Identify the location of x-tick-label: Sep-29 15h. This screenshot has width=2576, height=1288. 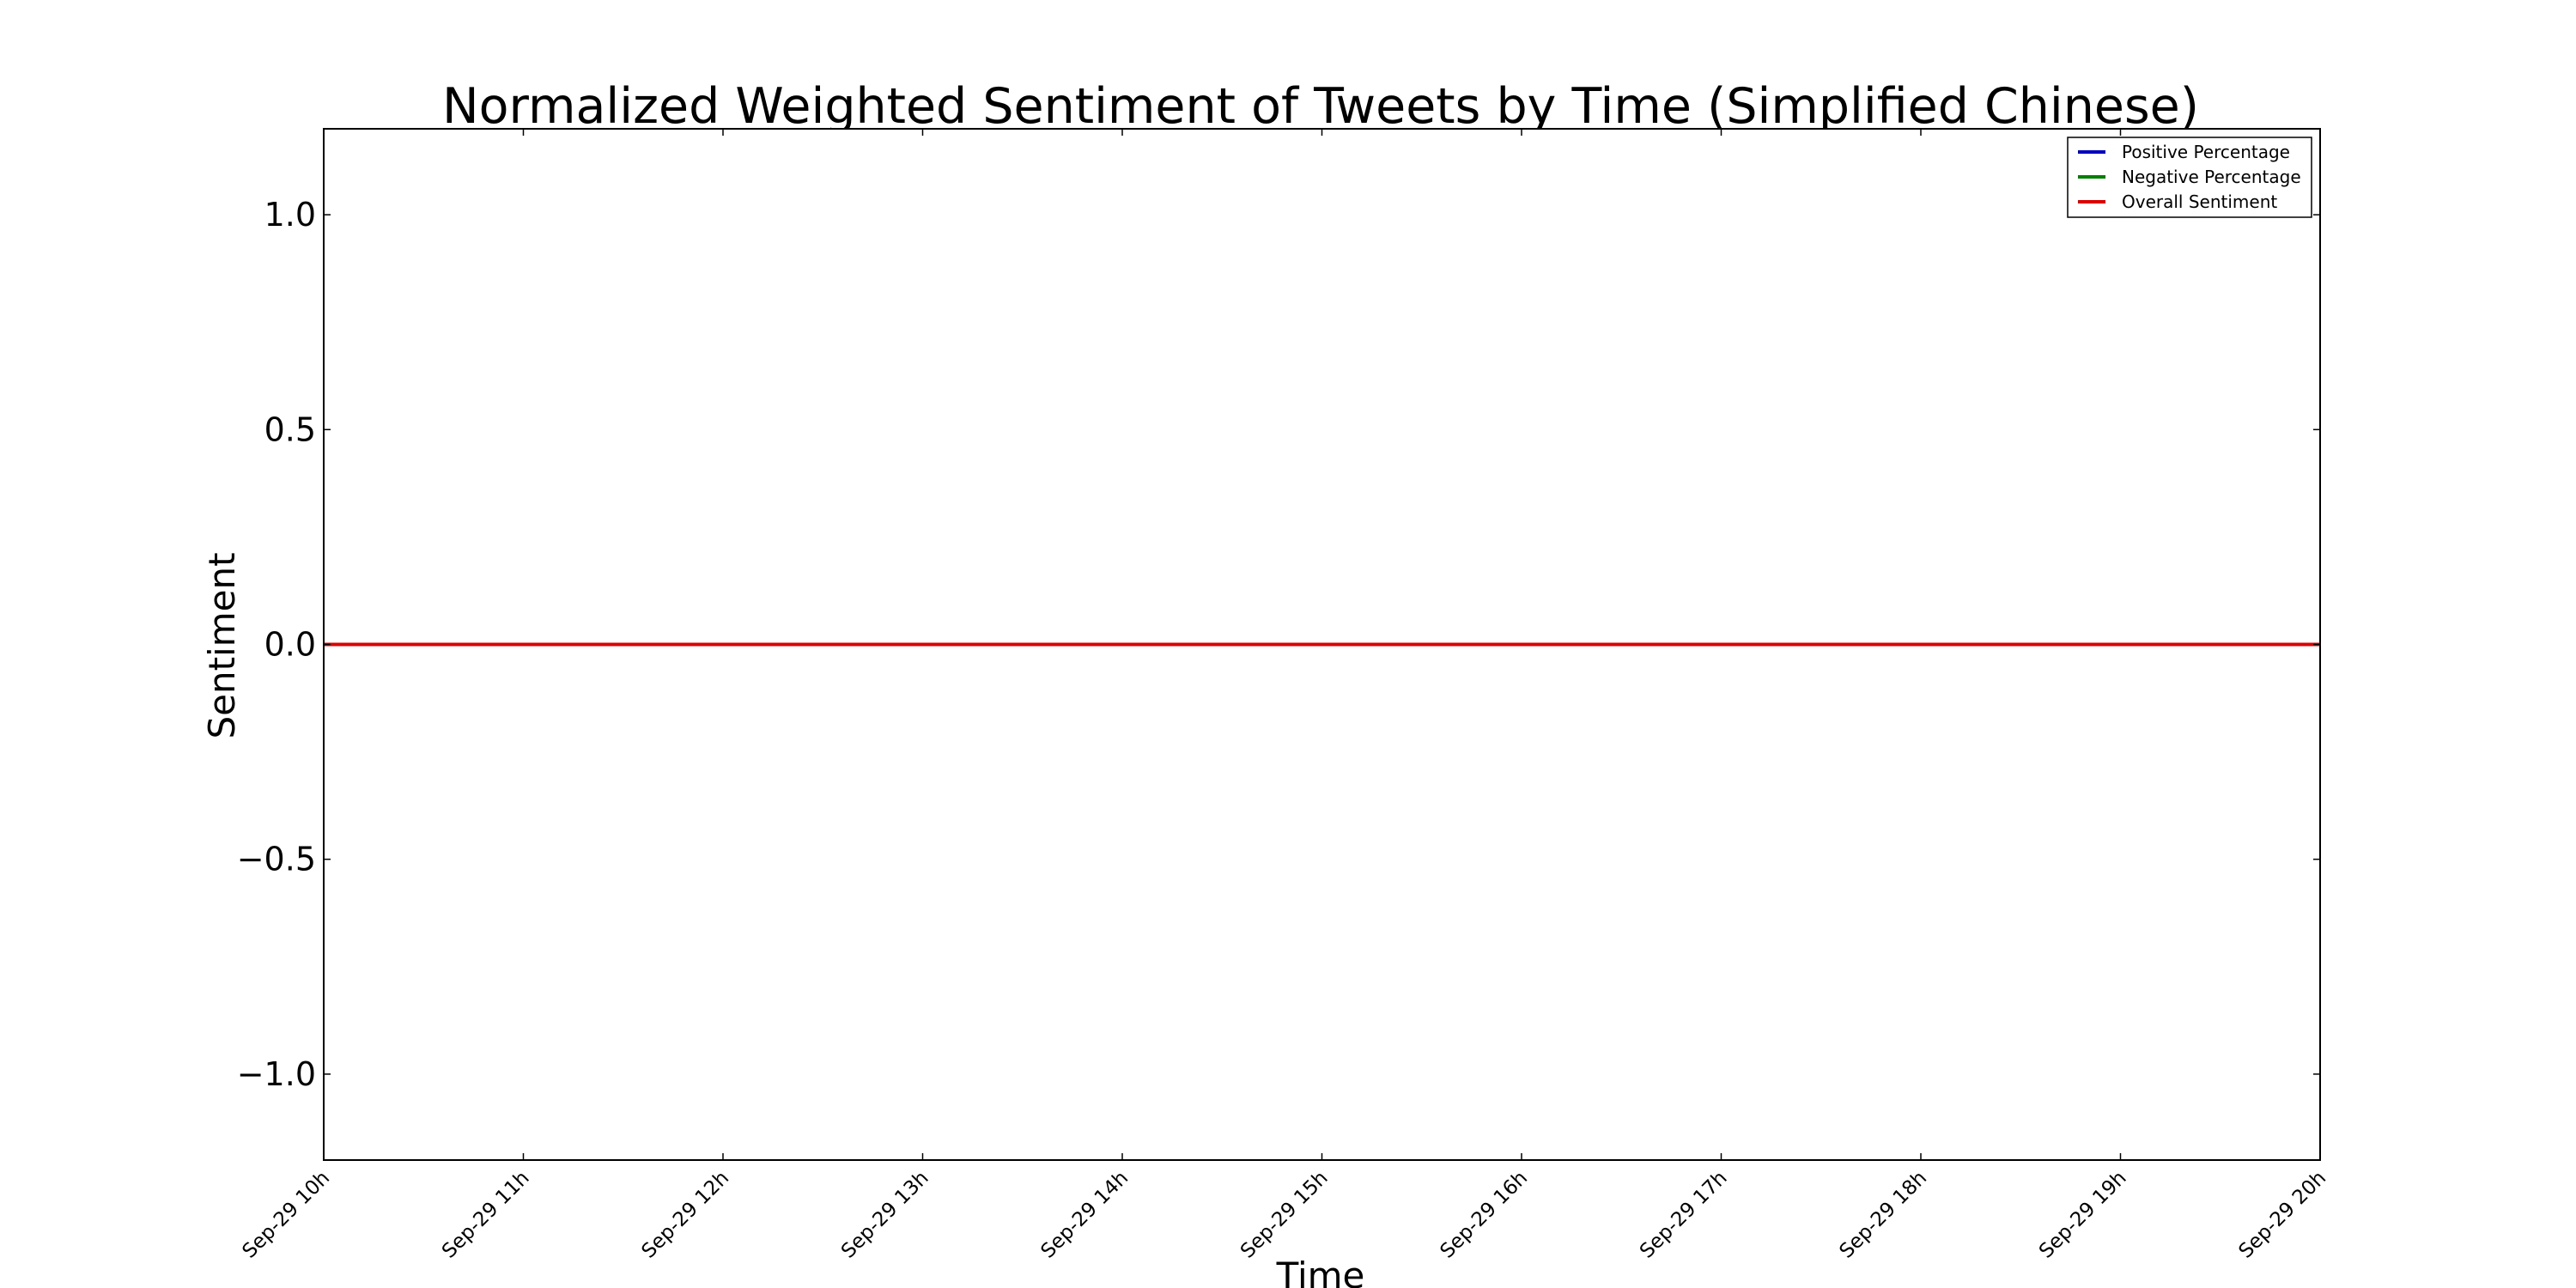
(1284, 1215).